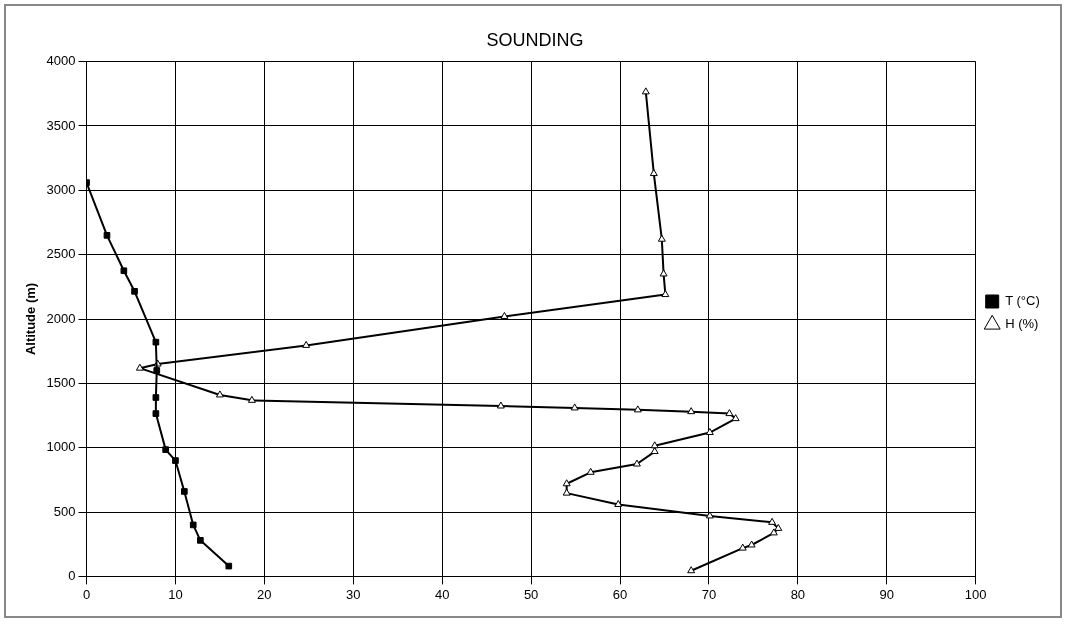  I want to click on x-tick-label: 90, so click(887, 594).